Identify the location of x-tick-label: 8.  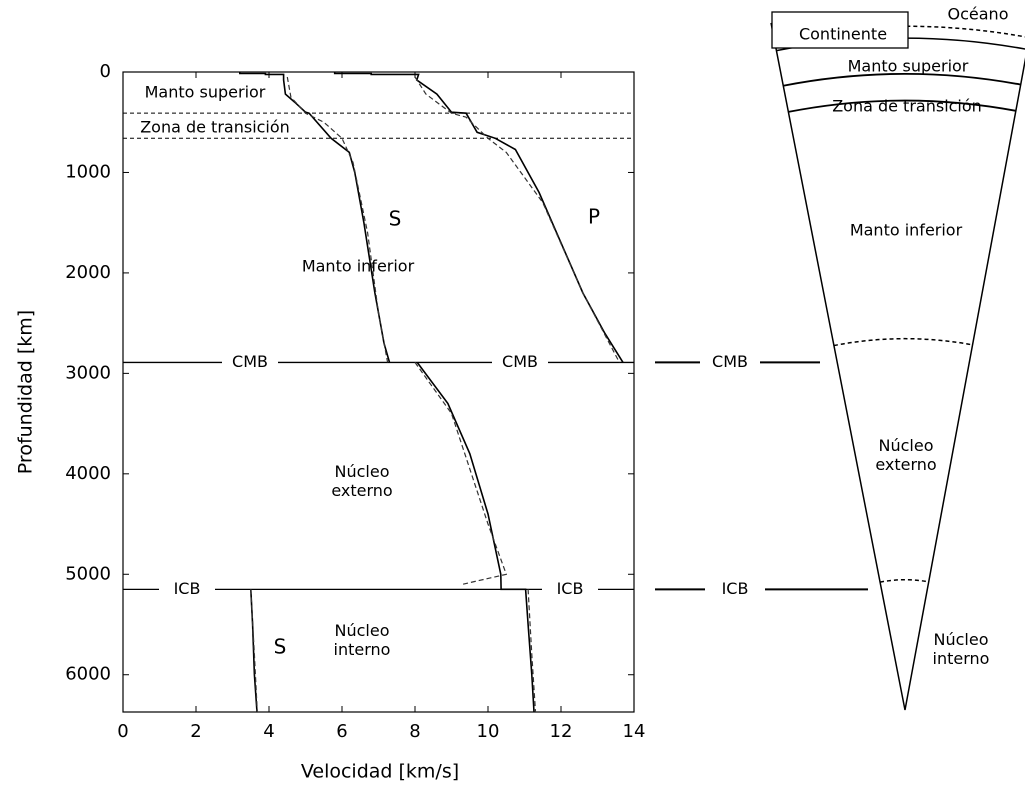
(414, 731).